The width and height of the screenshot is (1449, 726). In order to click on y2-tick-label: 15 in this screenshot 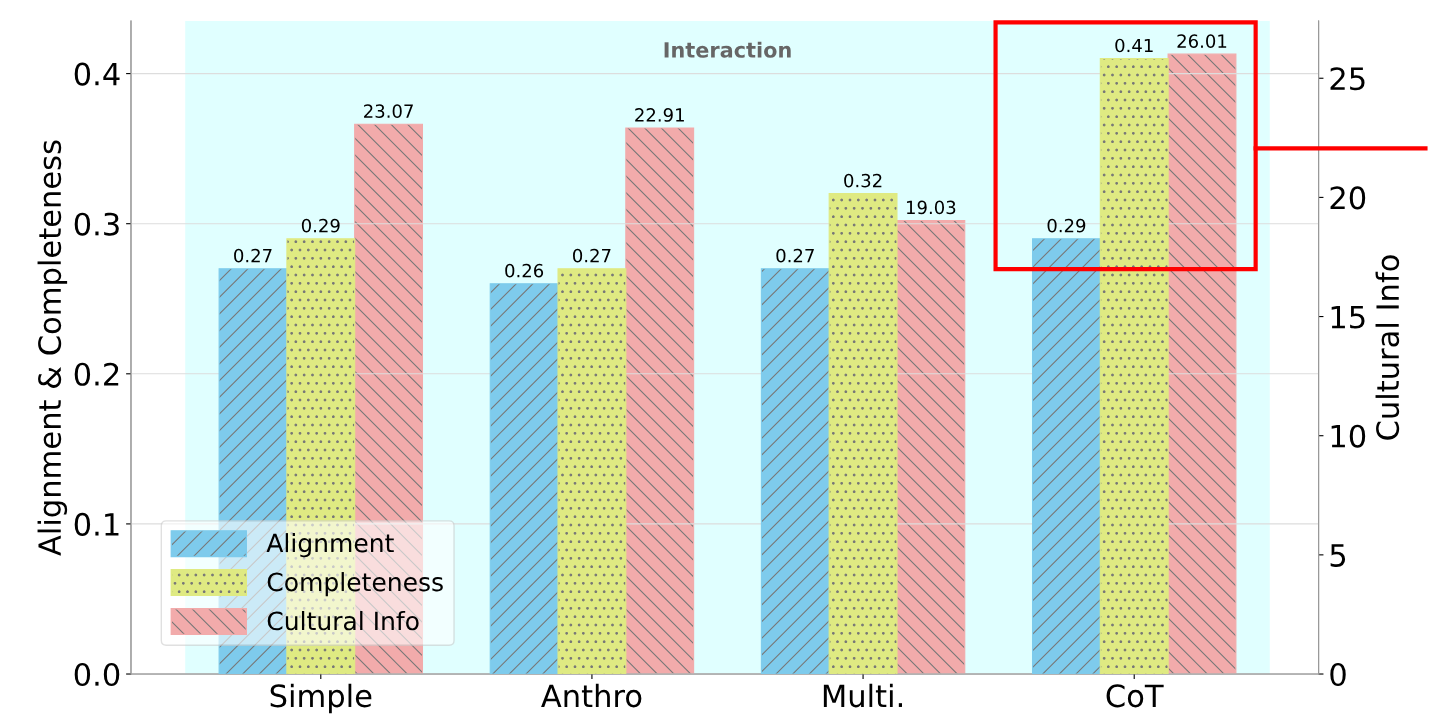, I will do `click(1348, 317)`.